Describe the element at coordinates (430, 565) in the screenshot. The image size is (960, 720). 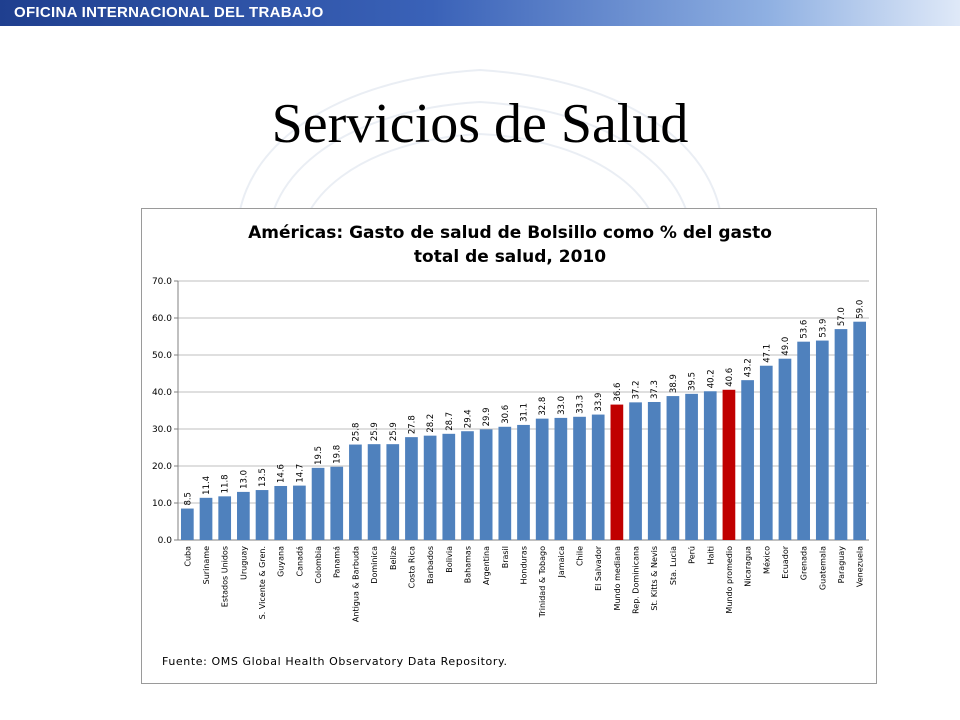
I see `category-label: Barbados` at that location.